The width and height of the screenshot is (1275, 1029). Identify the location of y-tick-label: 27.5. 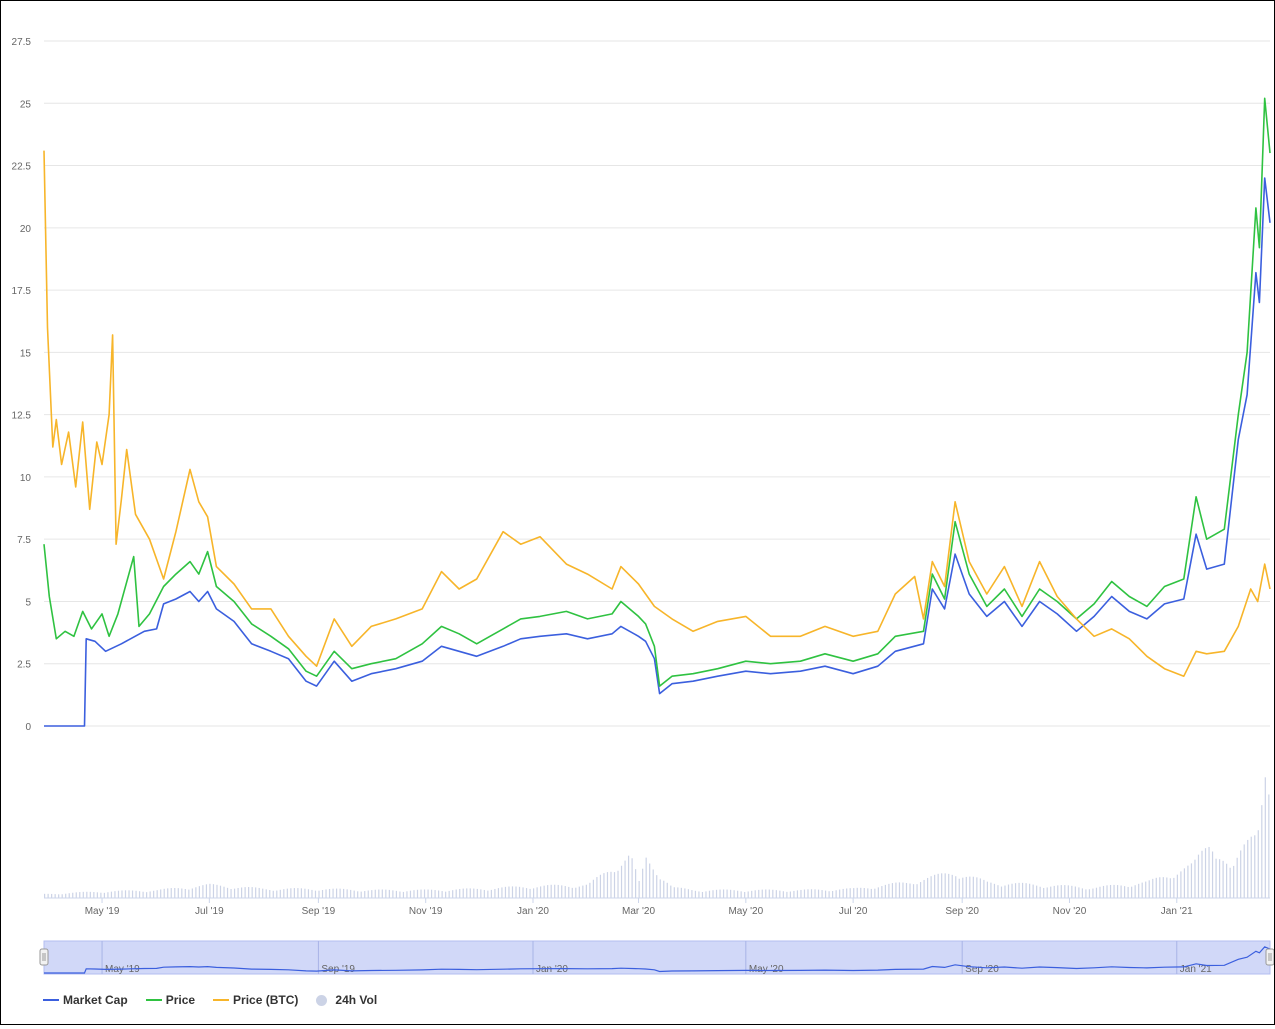
(22, 42).